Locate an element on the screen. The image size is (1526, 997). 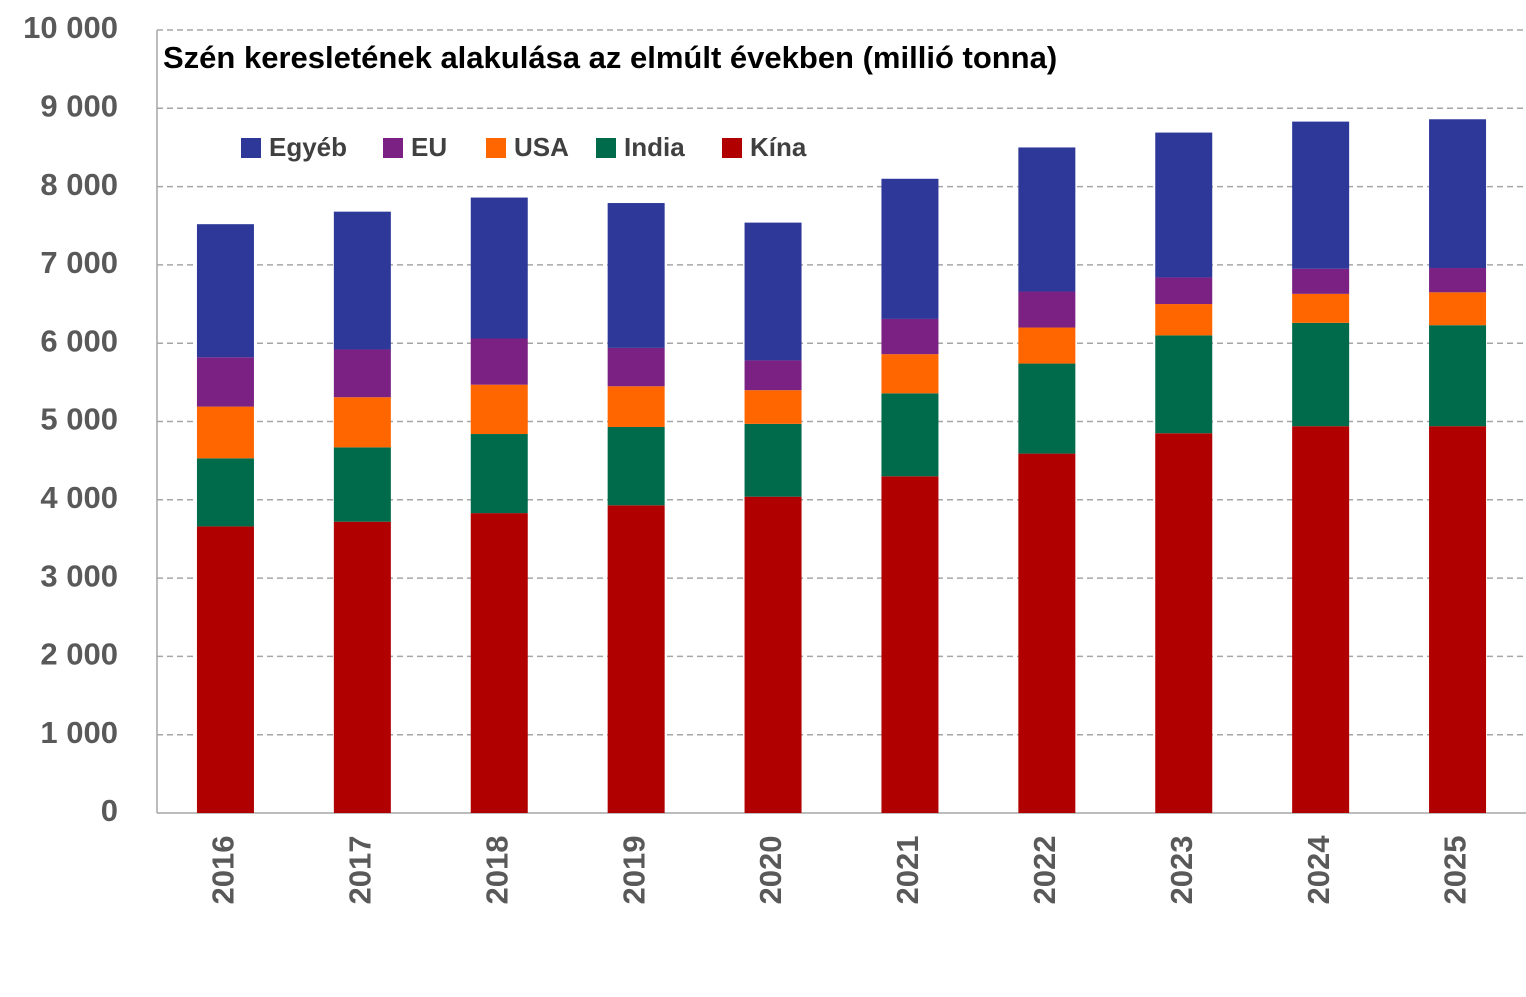
legend-label: India is located at coordinates (654, 147).